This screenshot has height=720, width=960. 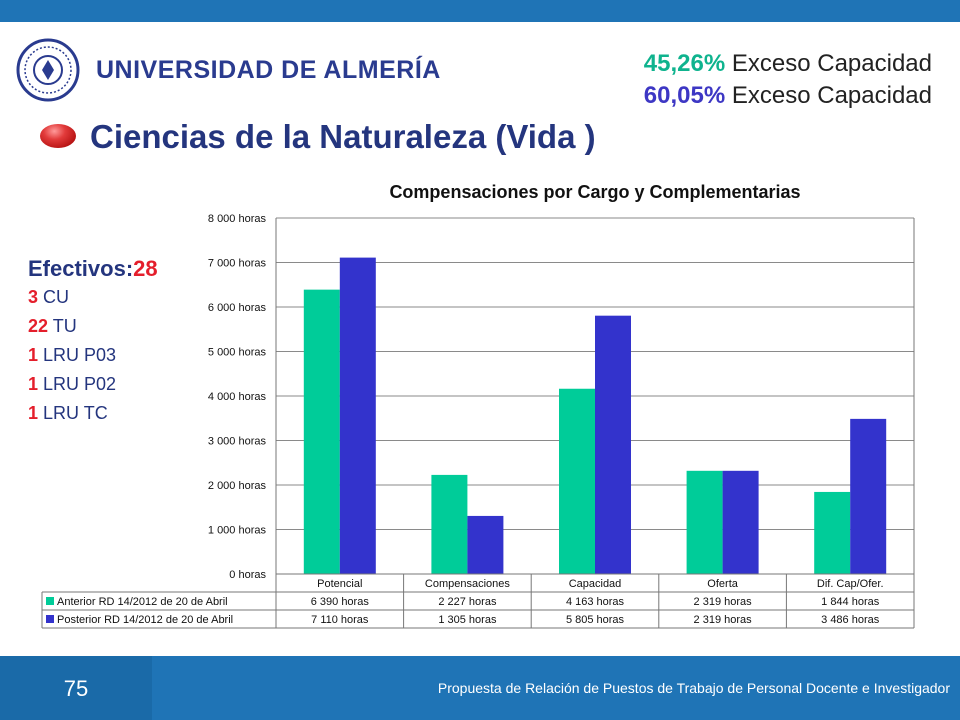 I want to click on bottom-bar, so click(x=480, y=688).